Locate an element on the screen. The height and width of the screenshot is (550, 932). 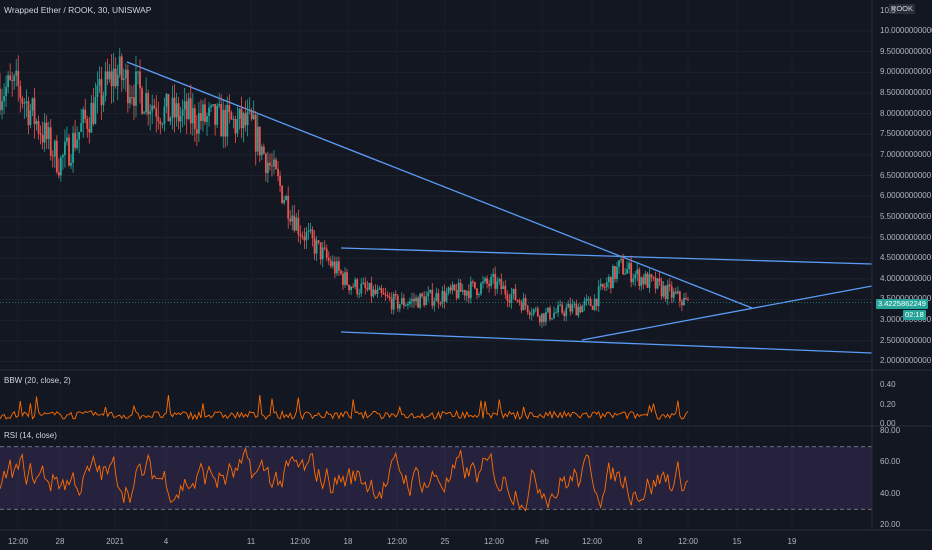
price-tick: 9.5000000000 is located at coordinates (906, 51).